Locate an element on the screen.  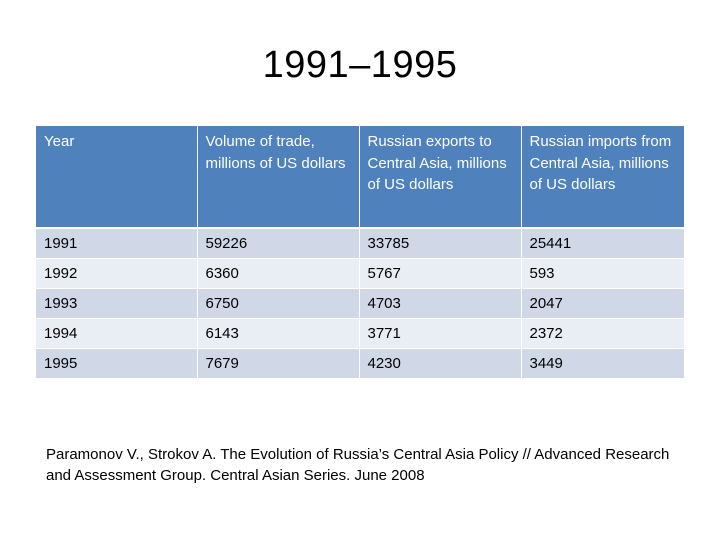
cell-russian-exports: 4703 is located at coordinates (440, 303).